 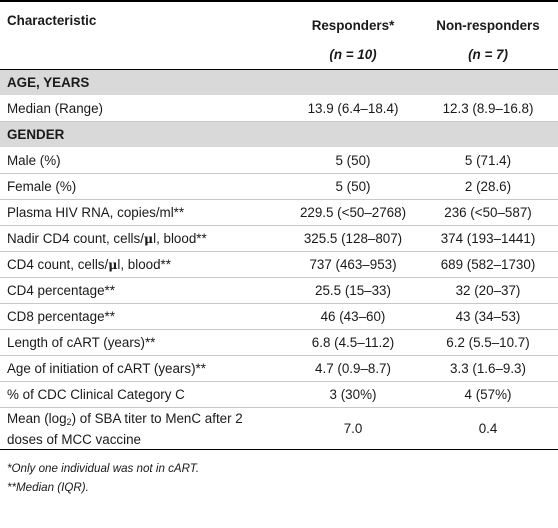 I want to click on footnote-2: **Median (IQR)., so click(x=48, y=487).